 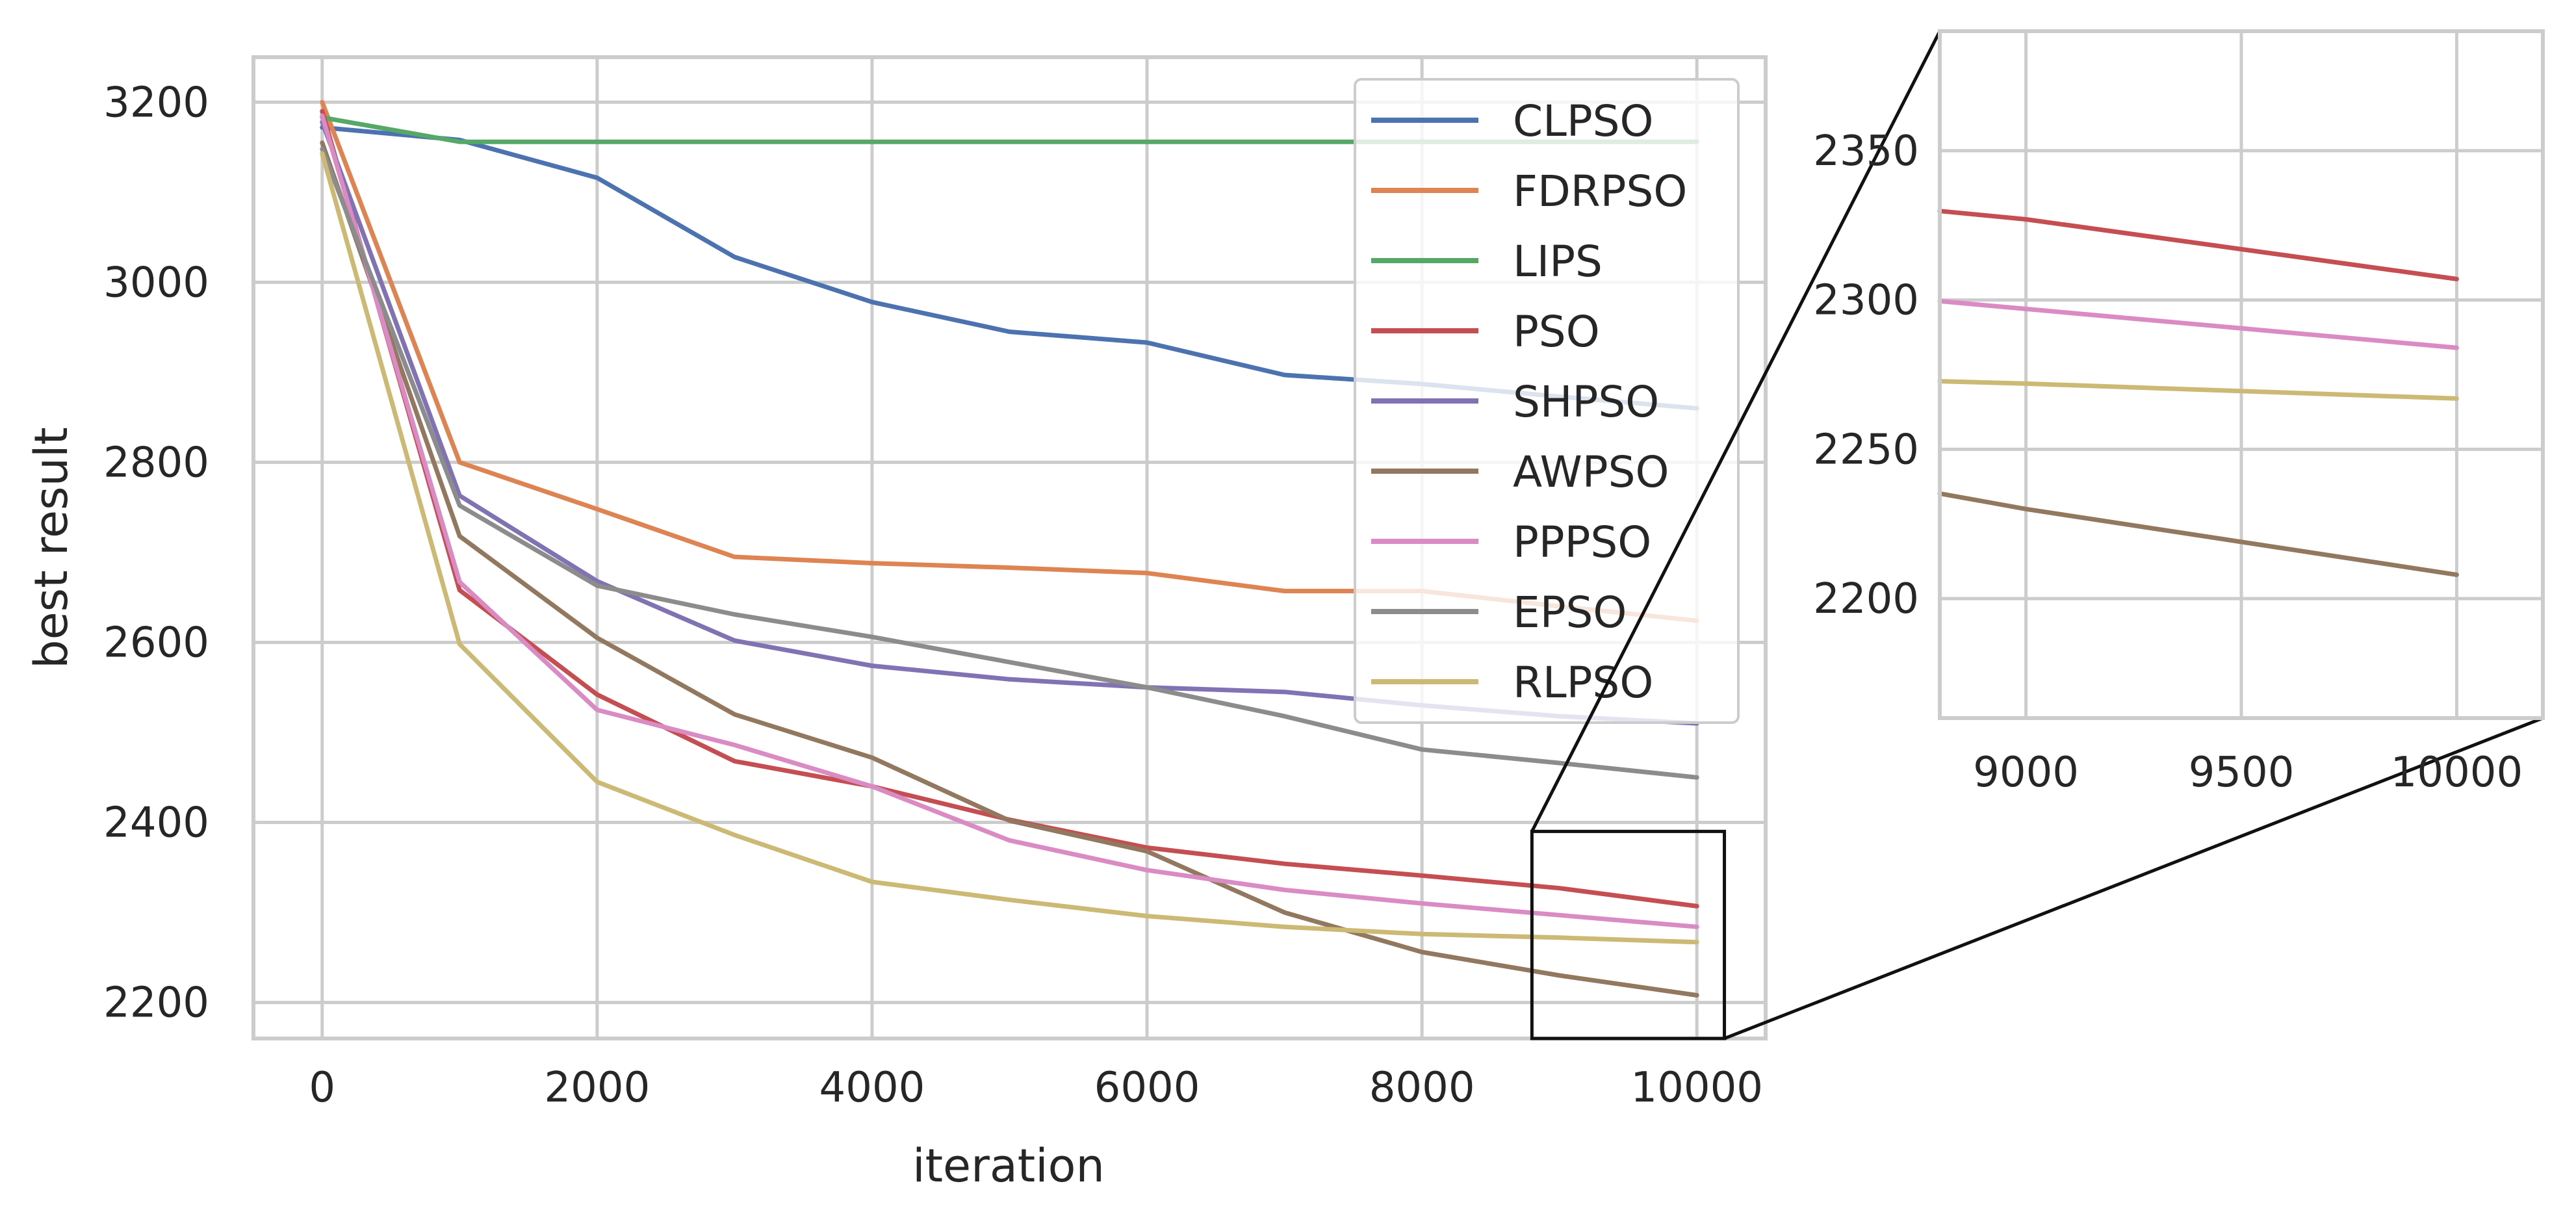 I want to click on main-y-tick-label: 3000, so click(x=156, y=283).